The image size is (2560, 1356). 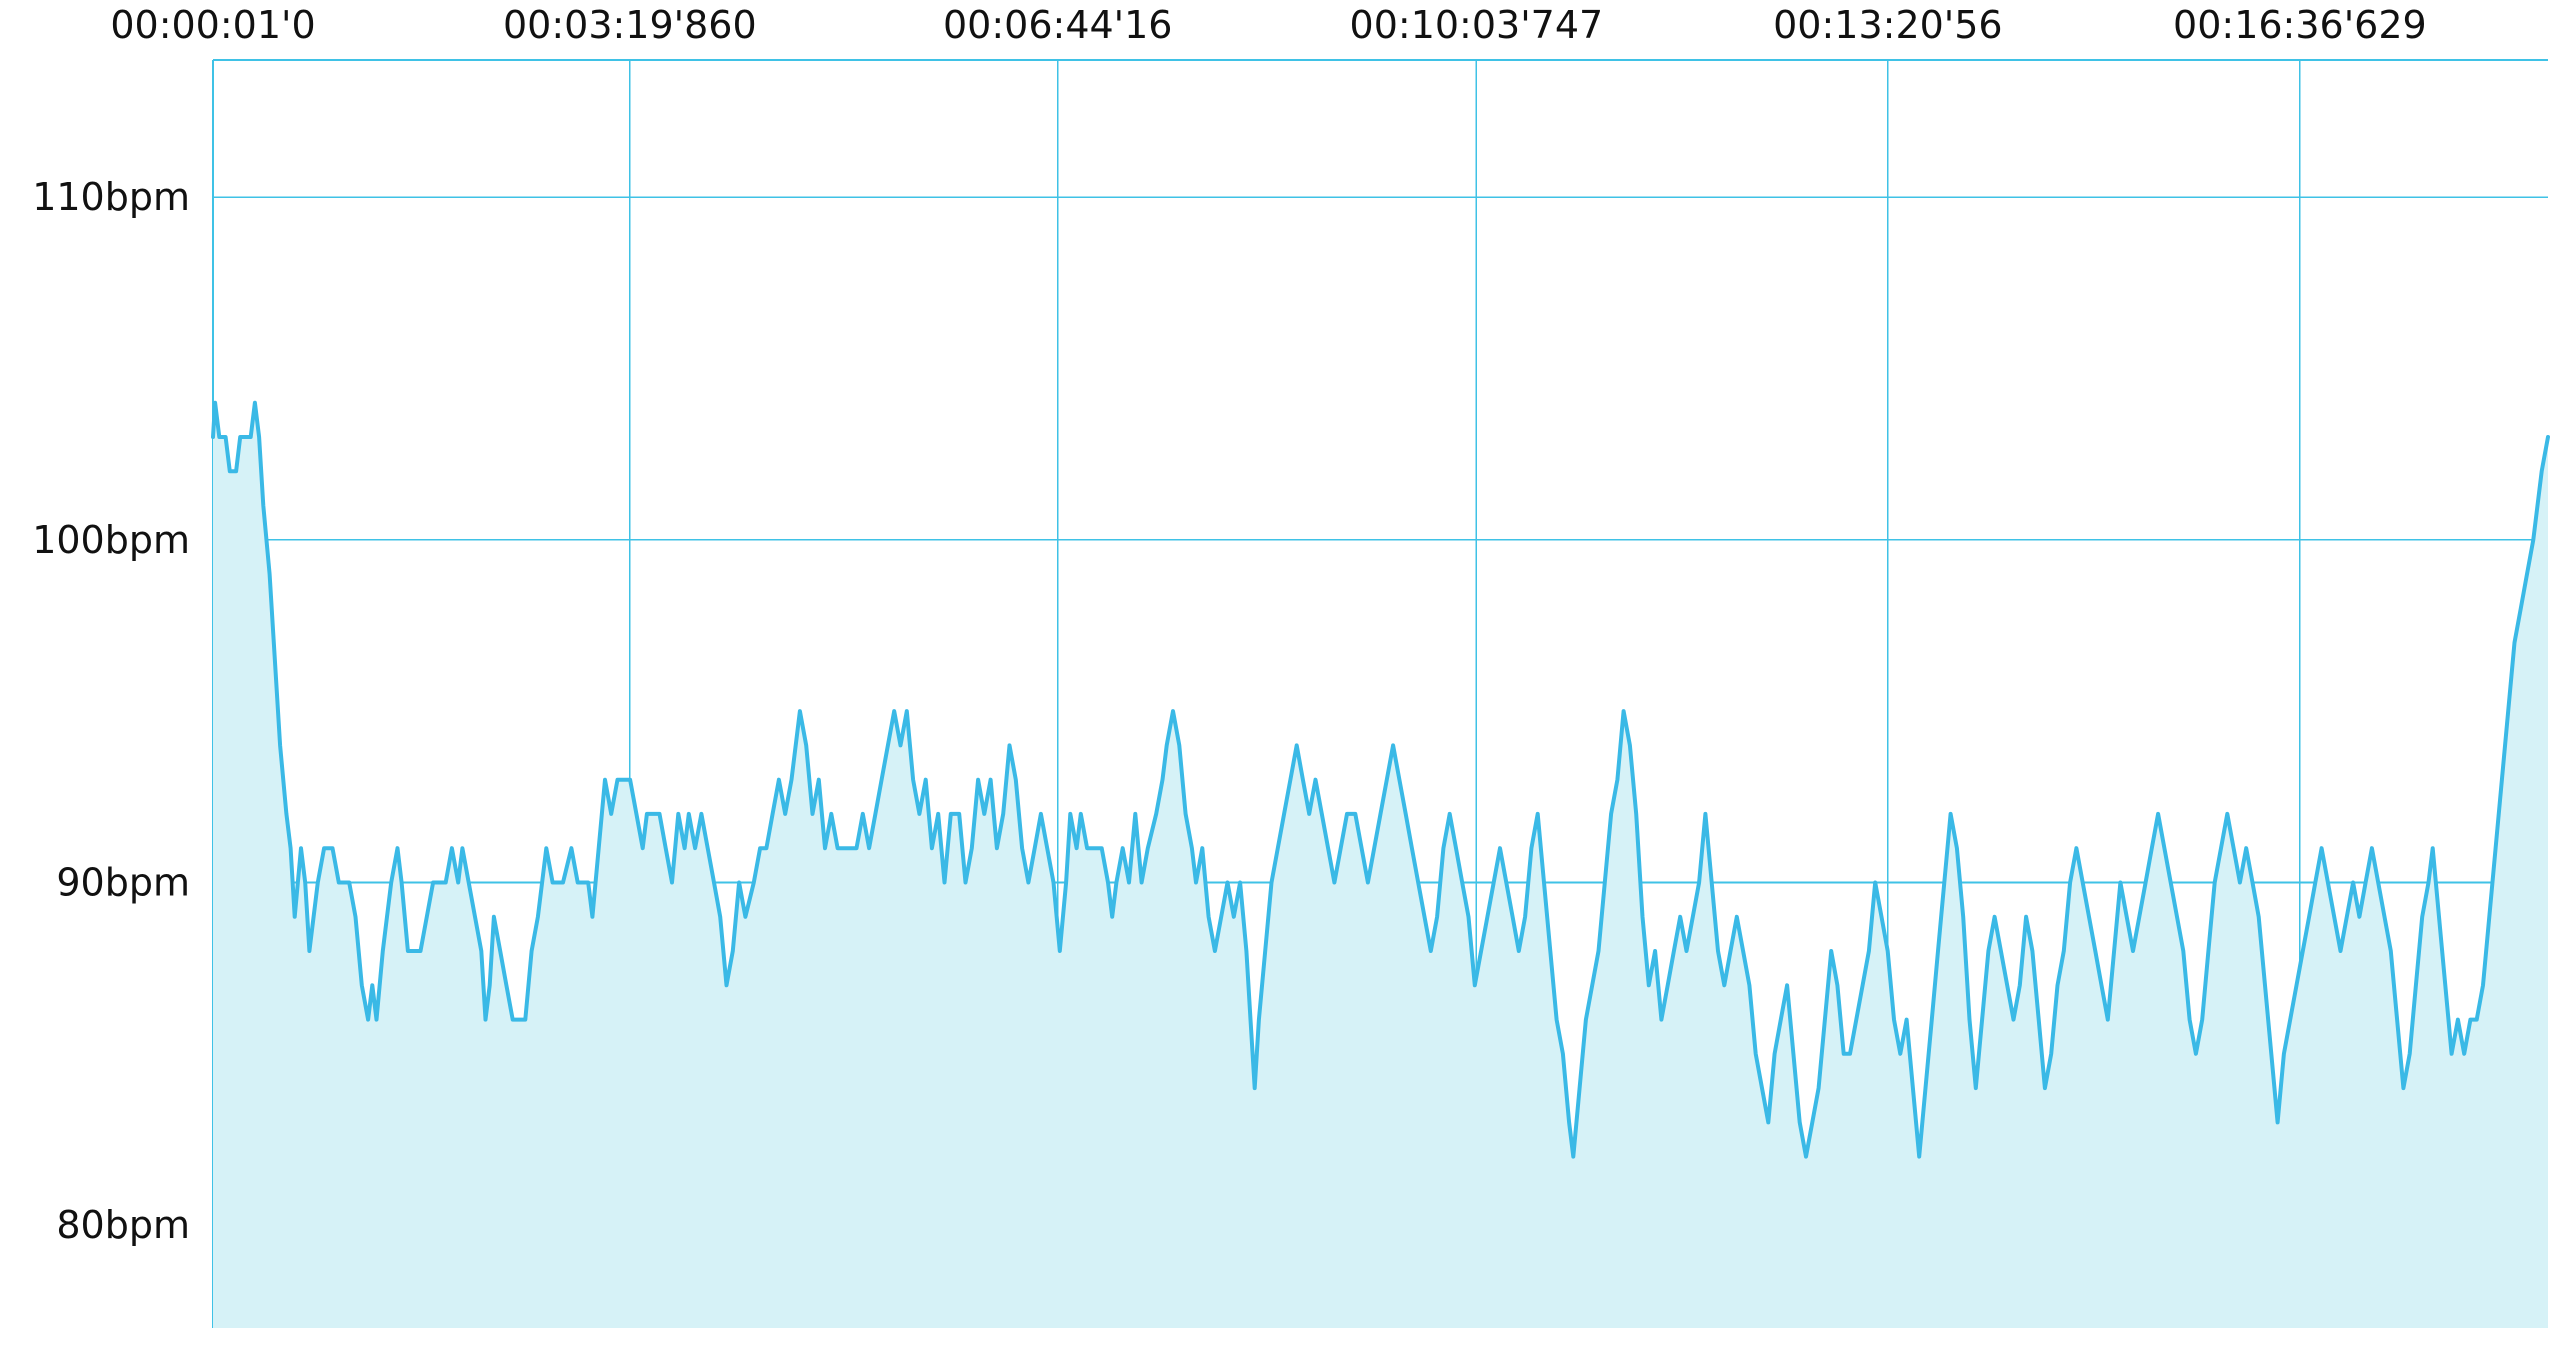 I want to click on x-tick-label: 00:00:01'0, so click(x=212, y=25).